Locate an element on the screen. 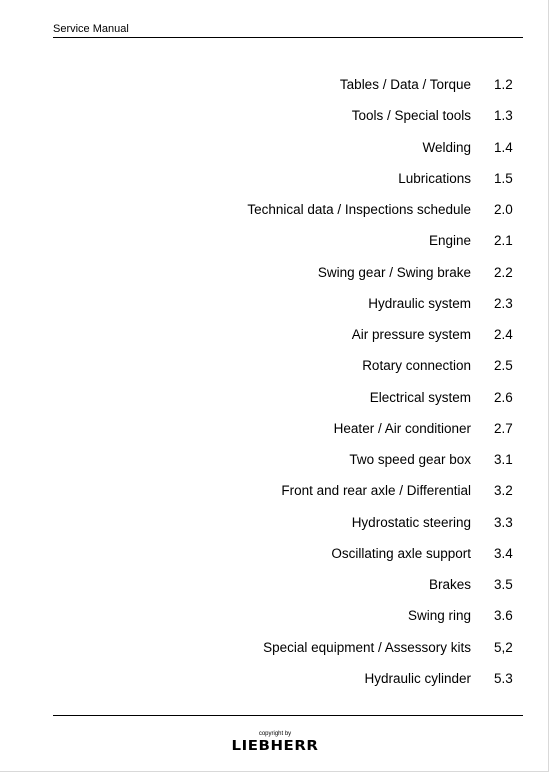 The image size is (550, 773). toc-entry-label: Front and rear axle / Differential is located at coordinates (376, 491).